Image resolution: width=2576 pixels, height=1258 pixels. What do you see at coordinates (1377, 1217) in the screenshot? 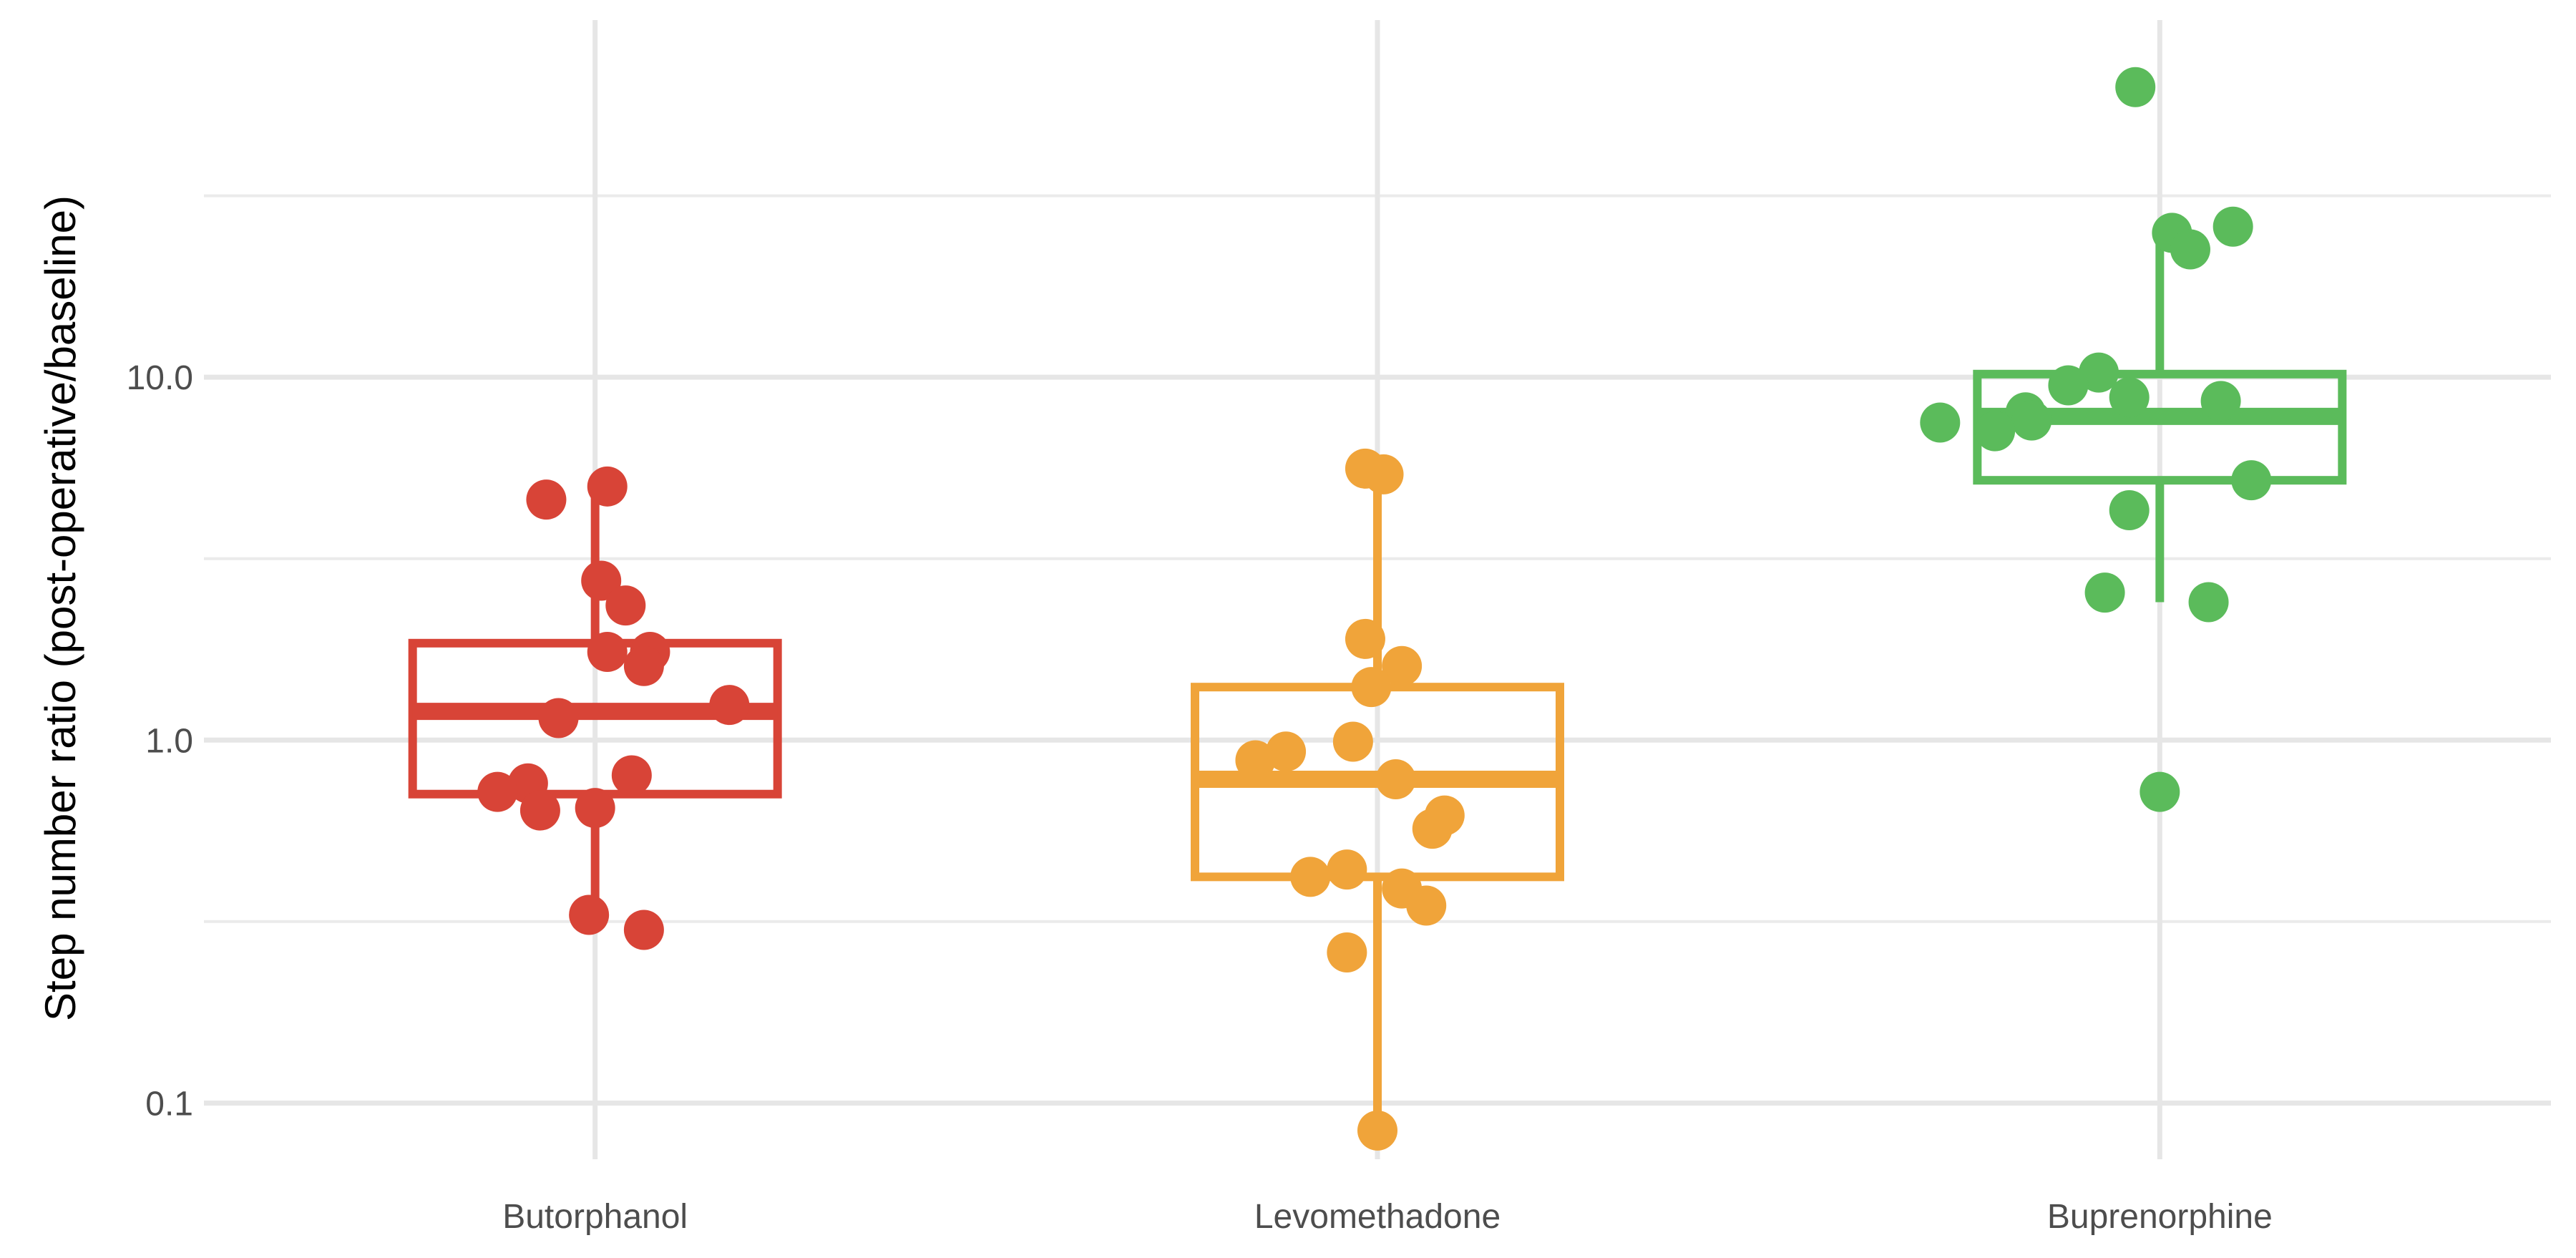
I see `x-tick-label: Levomethadone` at bounding box center [1377, 1217].